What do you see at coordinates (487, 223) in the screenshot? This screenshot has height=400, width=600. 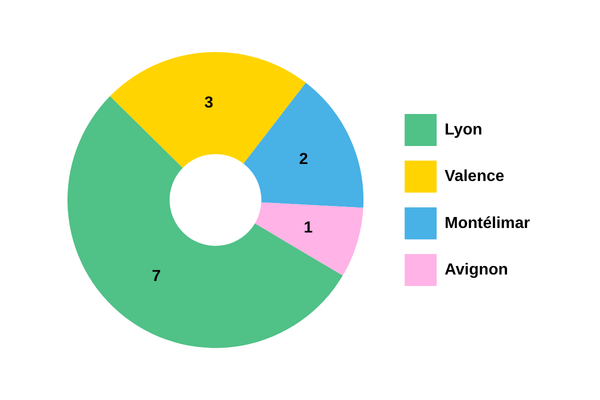 I see `legend-label: Montélimar` at bounding box center [487, 223].